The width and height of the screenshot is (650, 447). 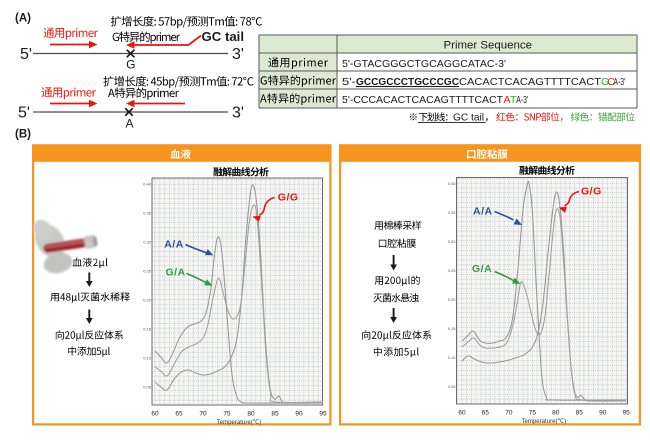 I want to click on svg-text: (B), so click(x=23, y=135).